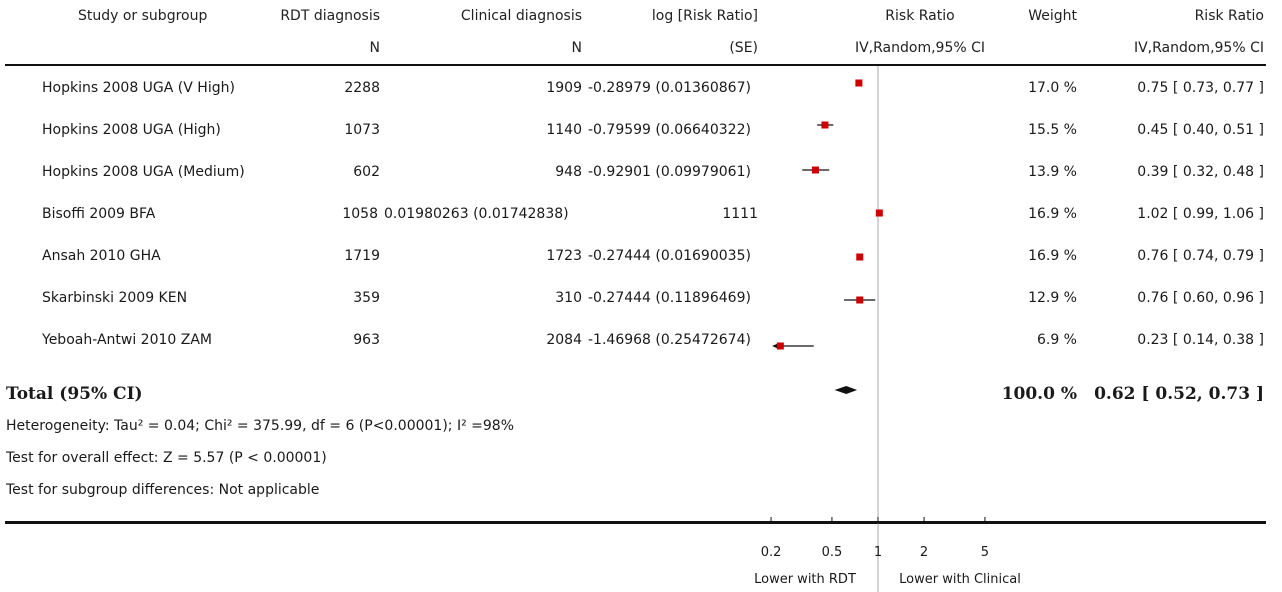 The image size is (1282, 592). I want to click on x-tick-label: 5, so click(985, 552).